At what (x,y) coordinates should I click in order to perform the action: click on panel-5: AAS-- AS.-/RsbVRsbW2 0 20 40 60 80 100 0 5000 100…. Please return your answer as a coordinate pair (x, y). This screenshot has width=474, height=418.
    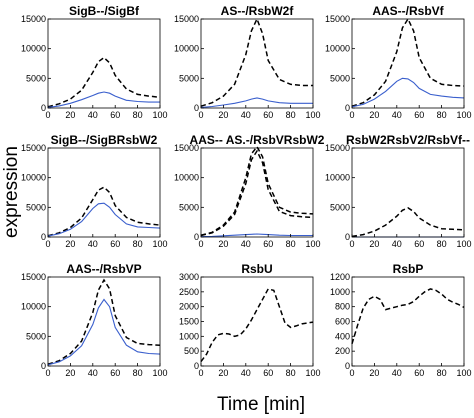
    Looking at the image, I should click on (249, 191).